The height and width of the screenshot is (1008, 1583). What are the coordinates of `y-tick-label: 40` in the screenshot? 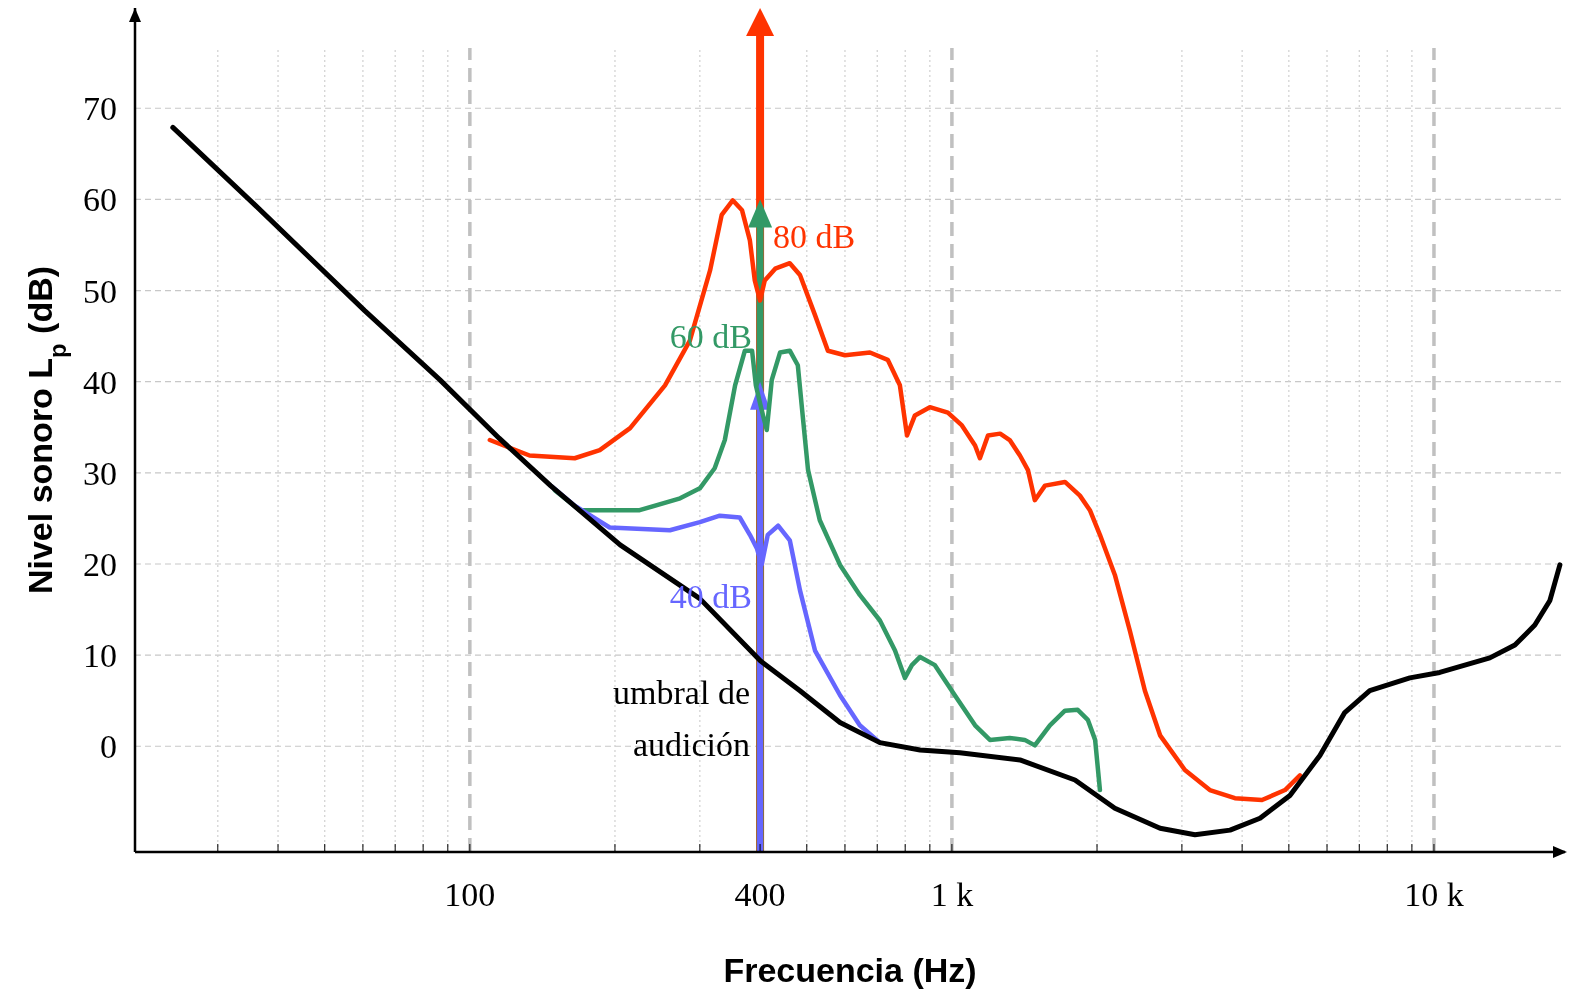 It's located at (100, 382).